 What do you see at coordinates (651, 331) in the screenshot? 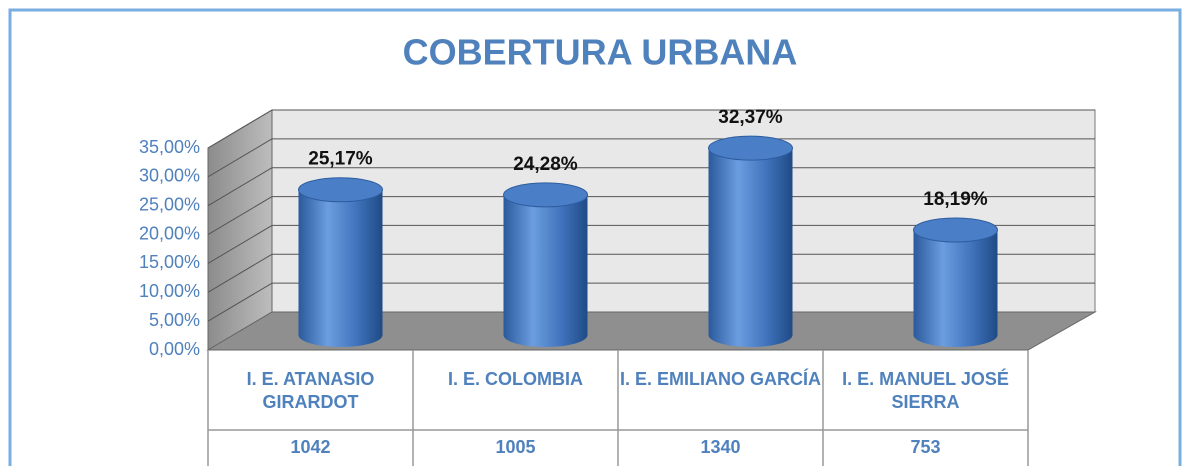
I see `floor` at bounding box center [651, 331].